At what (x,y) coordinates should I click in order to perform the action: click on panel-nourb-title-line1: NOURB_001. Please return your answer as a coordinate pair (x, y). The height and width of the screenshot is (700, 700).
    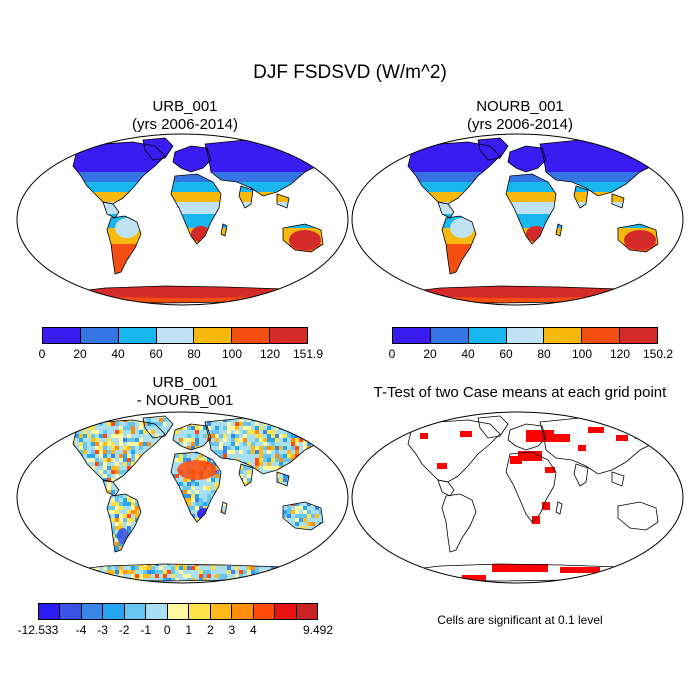
    Looking at the image, I should click on (520, 106).